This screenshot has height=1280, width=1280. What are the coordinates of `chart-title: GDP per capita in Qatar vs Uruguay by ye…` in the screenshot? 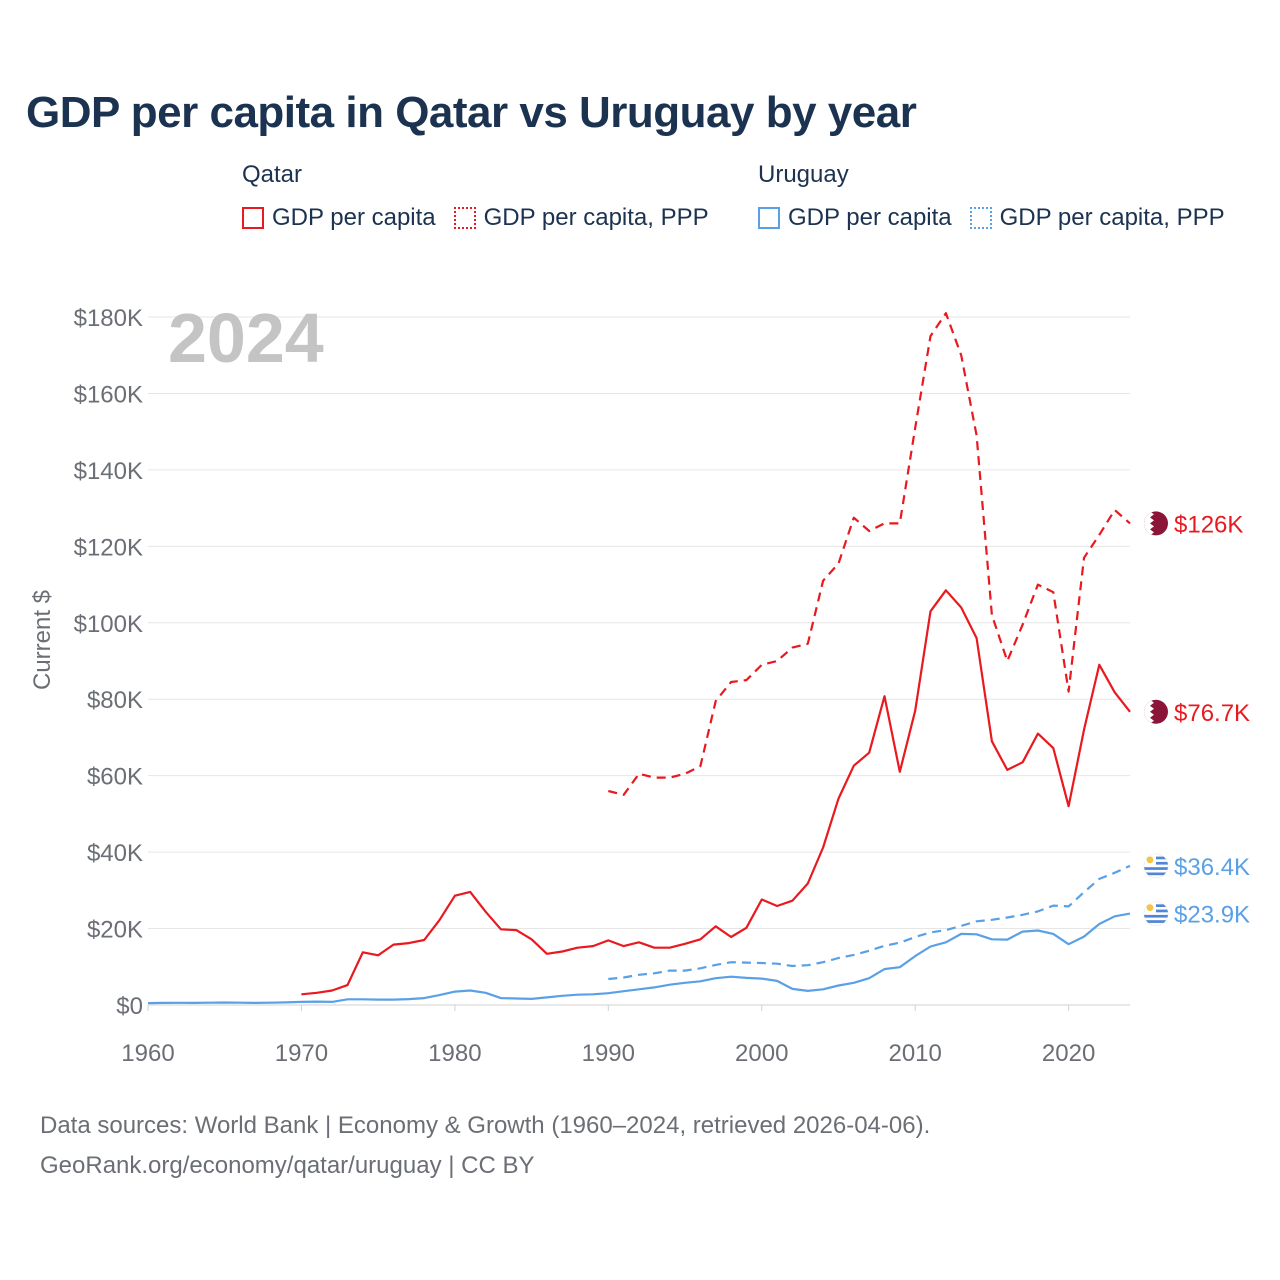 It's located at (471, 112).